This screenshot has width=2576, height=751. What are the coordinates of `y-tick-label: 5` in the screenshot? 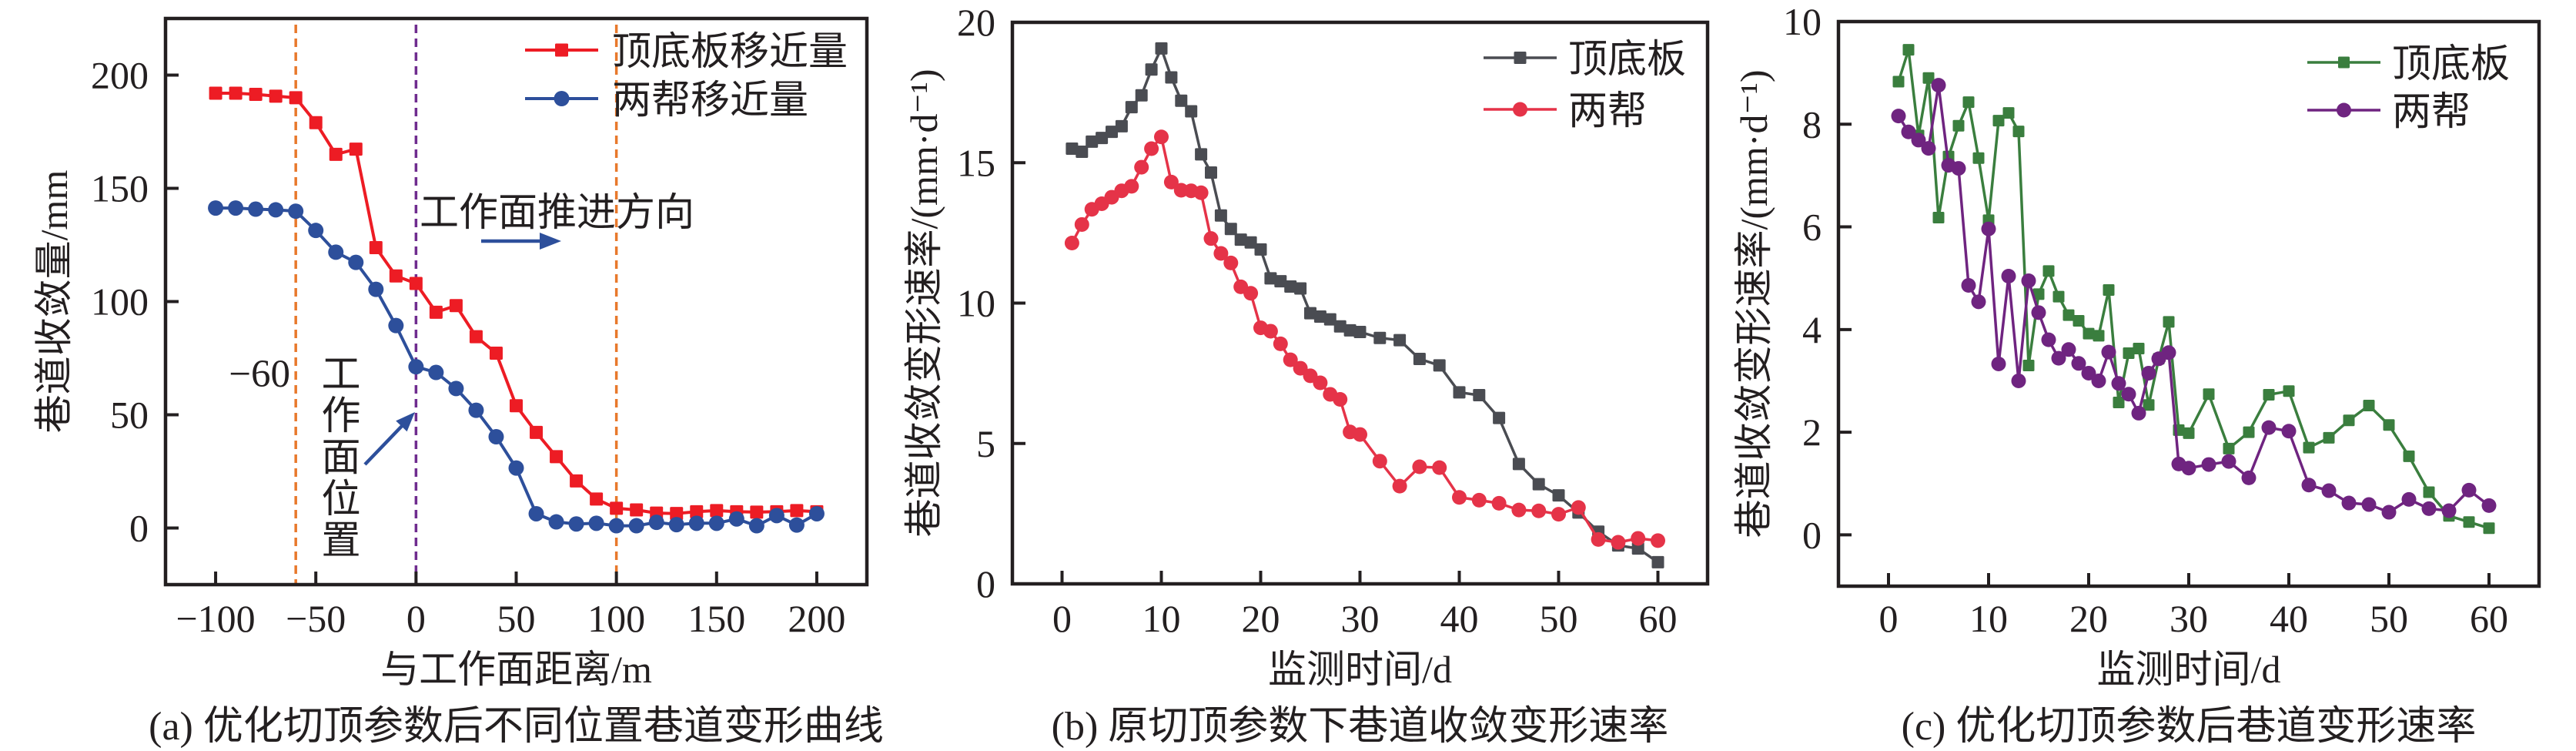 It's located at (986, 443).